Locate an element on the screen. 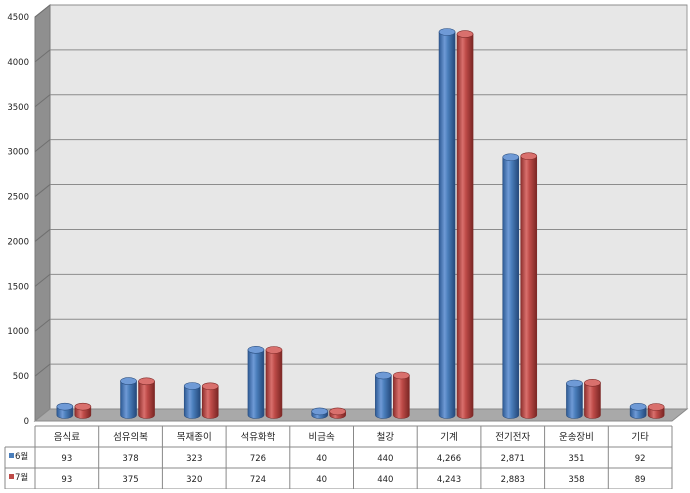 Image resolution: width=690 pixels, height=493 pixels. y-tick-label: 3000 is located at coordinates (18, 153).